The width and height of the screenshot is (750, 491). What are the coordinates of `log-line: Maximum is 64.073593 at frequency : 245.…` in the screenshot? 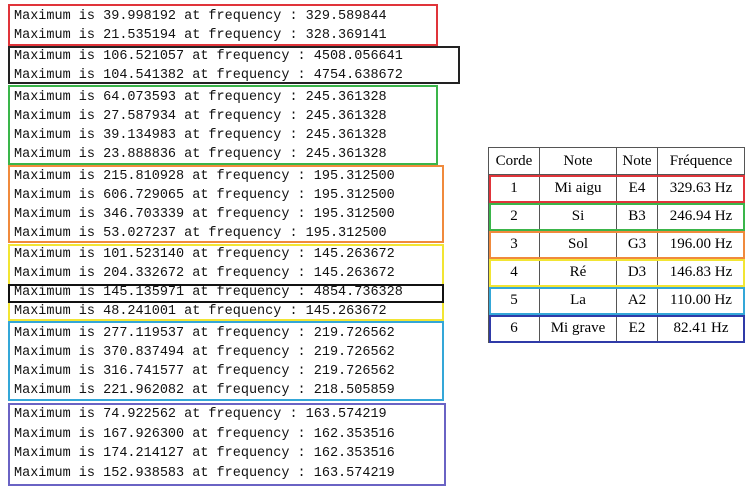 It's located at (200, 97).